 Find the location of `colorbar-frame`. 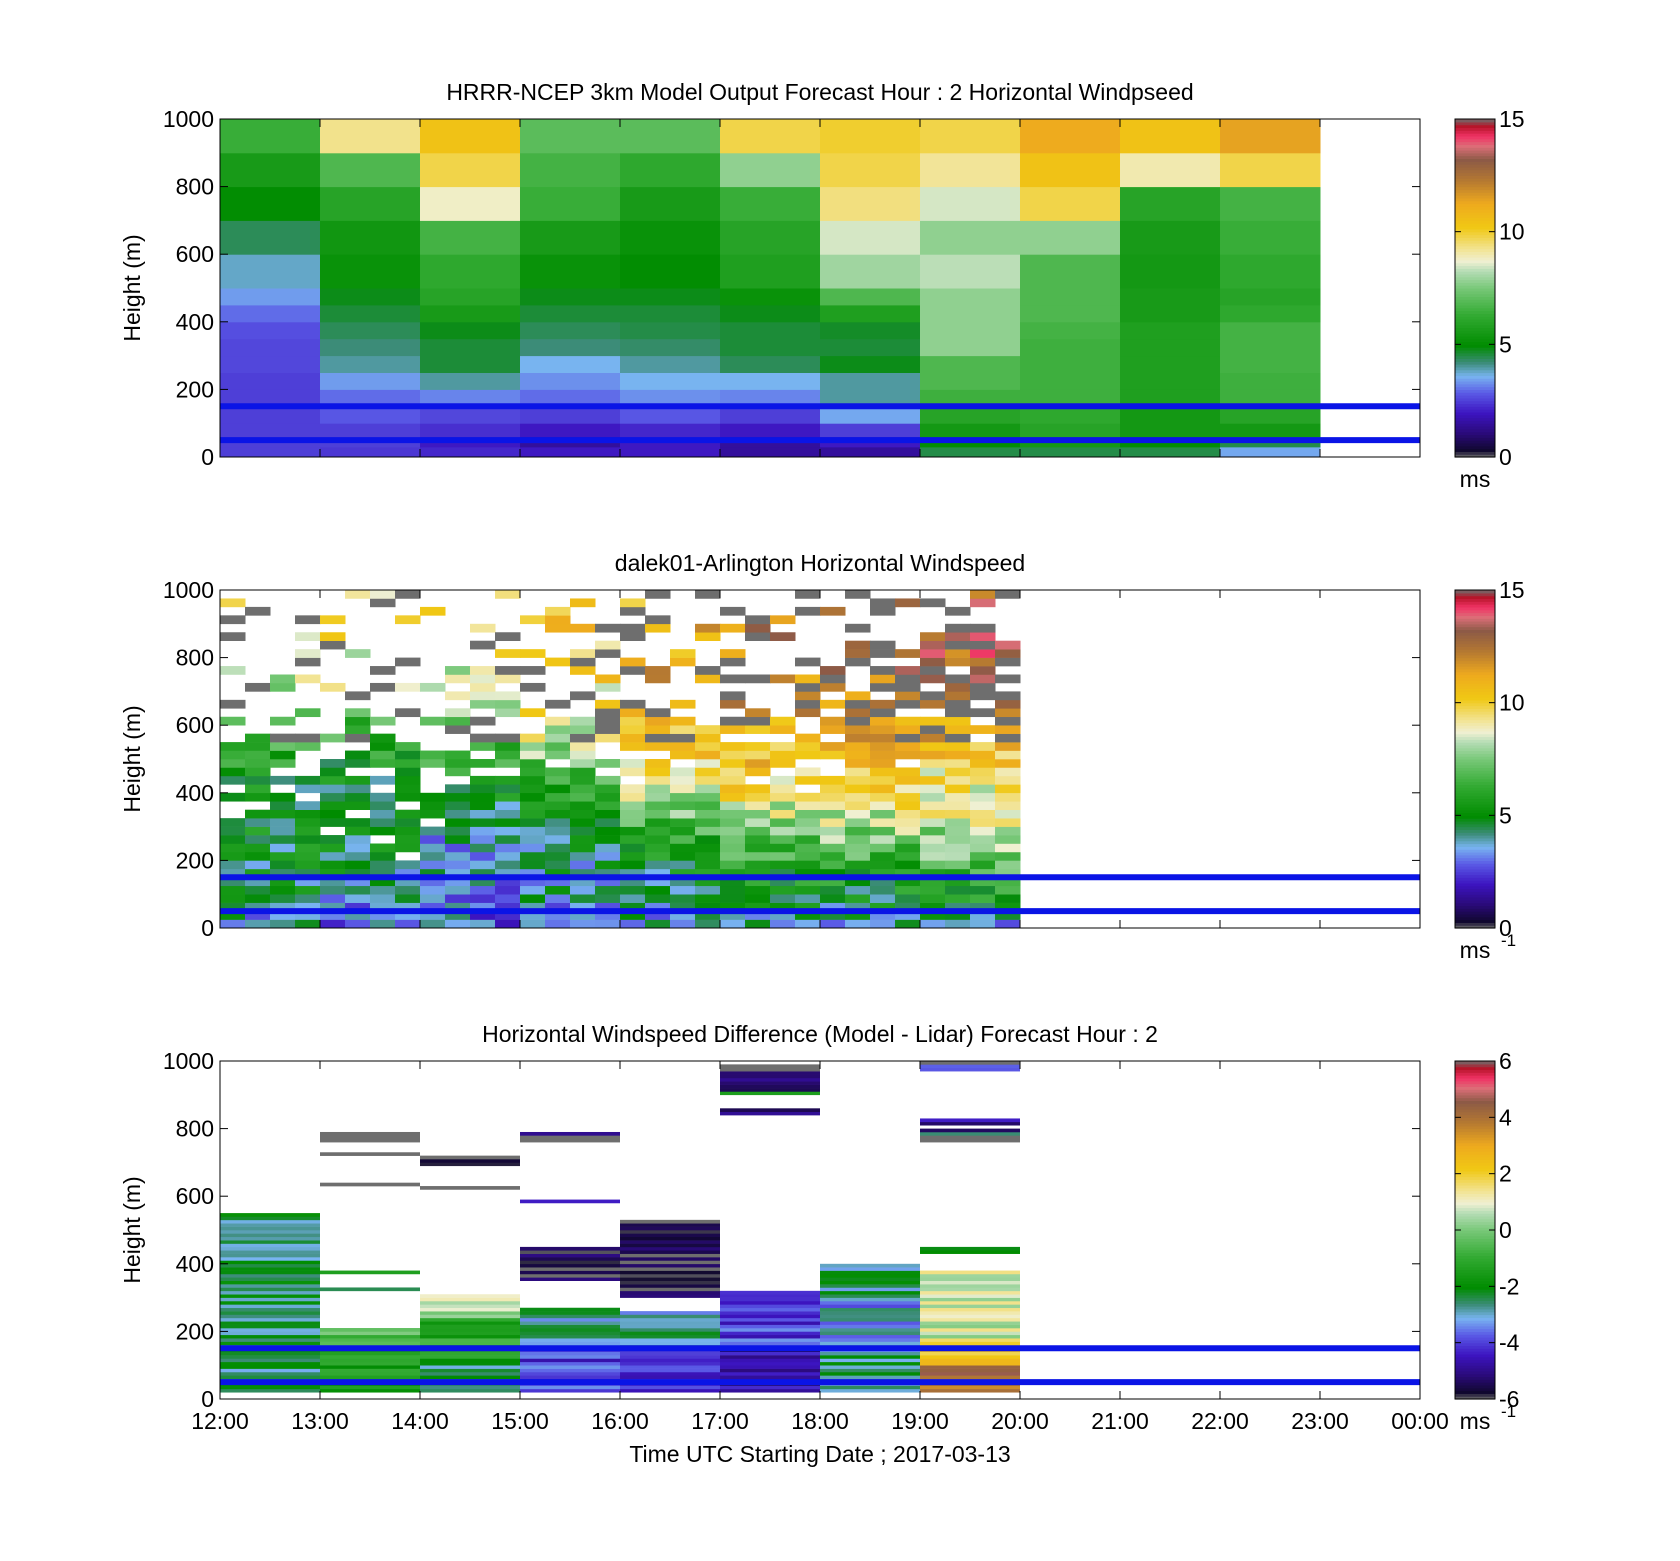

colorbar-frame is located at coordinates (1475, 288).